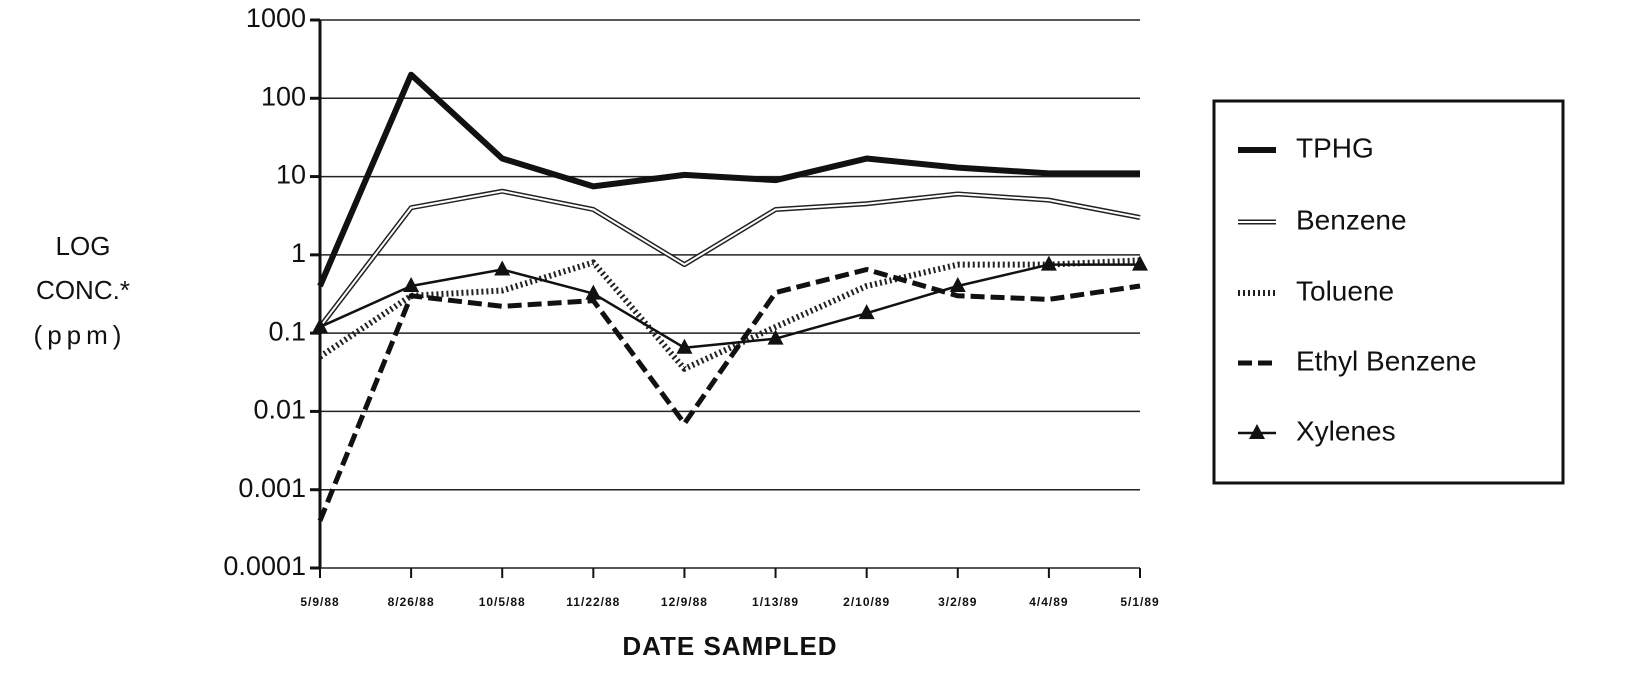  I want to click on y-tick-label: 0.001, so click(272, 488).